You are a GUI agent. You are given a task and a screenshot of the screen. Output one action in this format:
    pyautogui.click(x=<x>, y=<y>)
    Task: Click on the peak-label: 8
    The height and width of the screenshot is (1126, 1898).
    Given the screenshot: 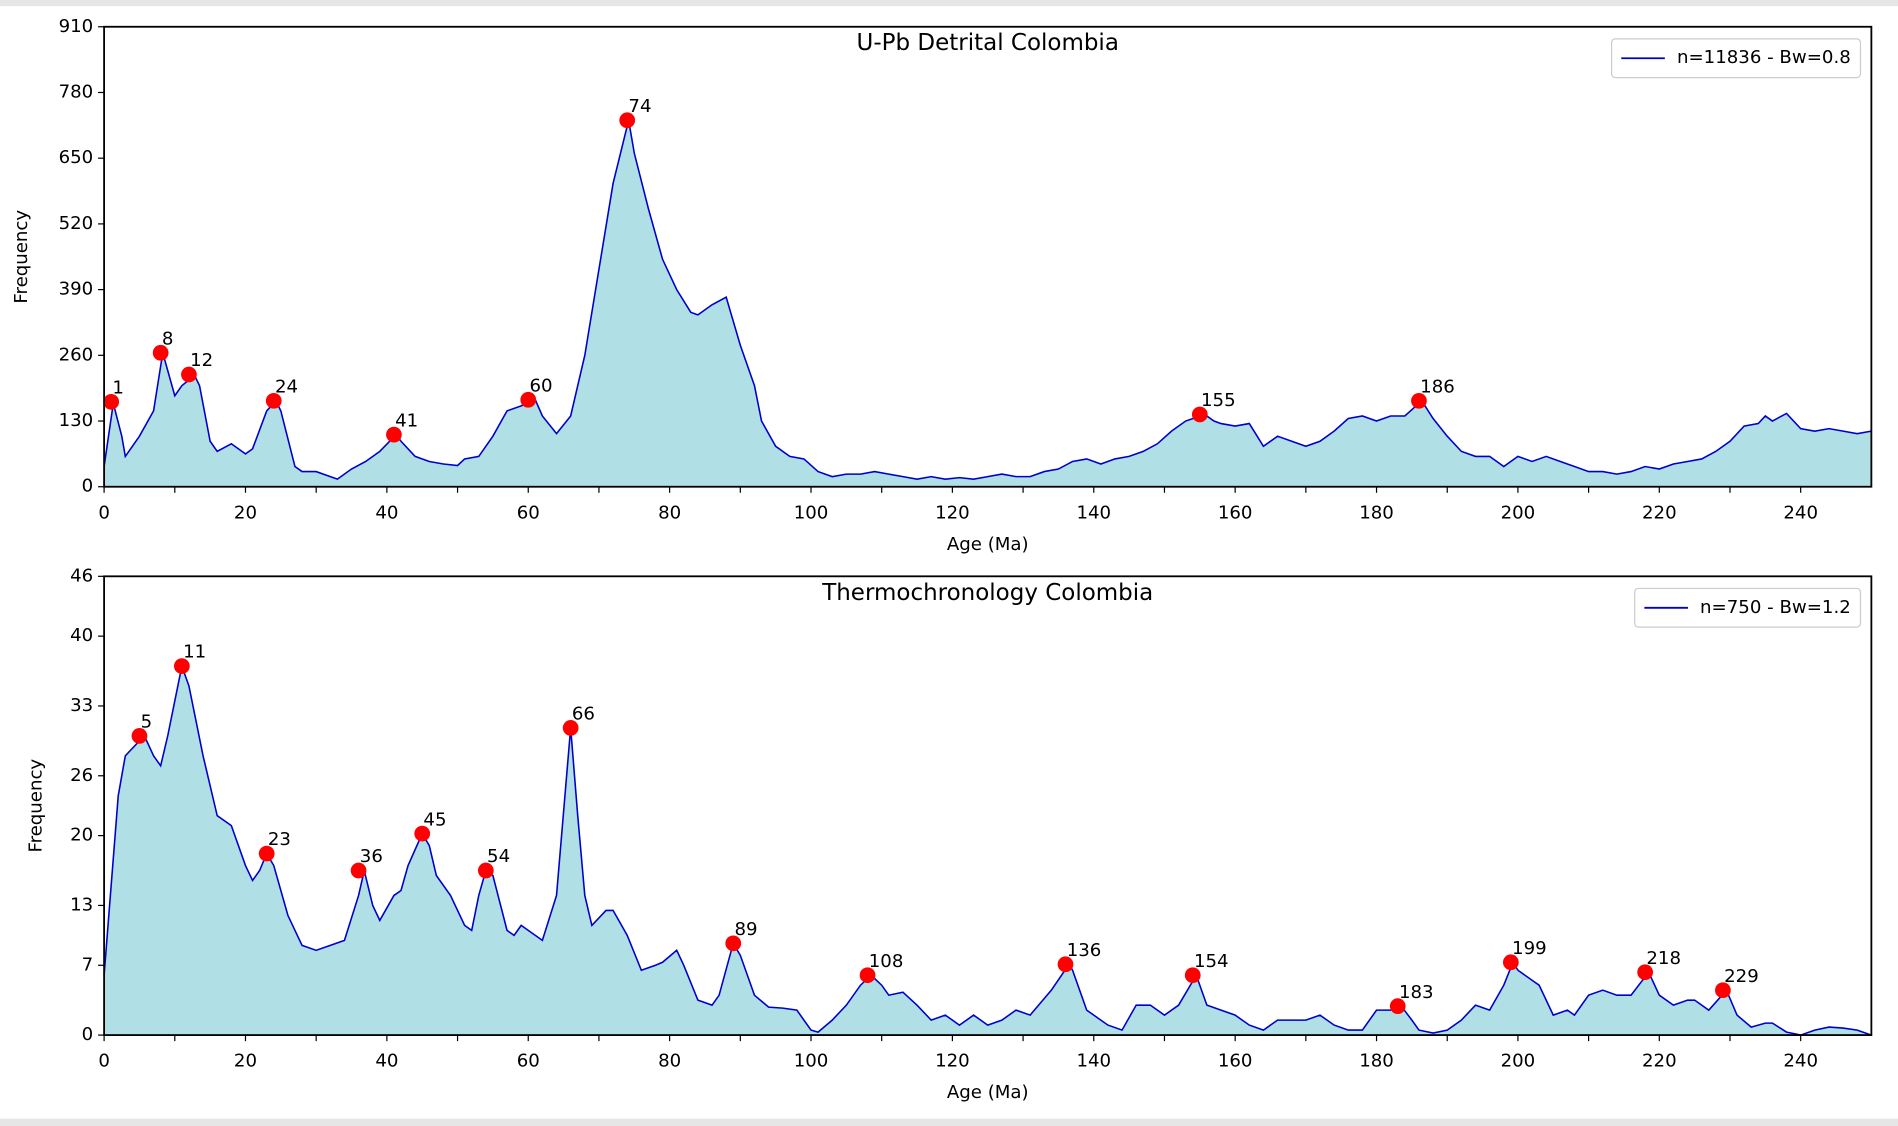 What is the action you would take?
    pyautogui.click(x=168, y=338)
    